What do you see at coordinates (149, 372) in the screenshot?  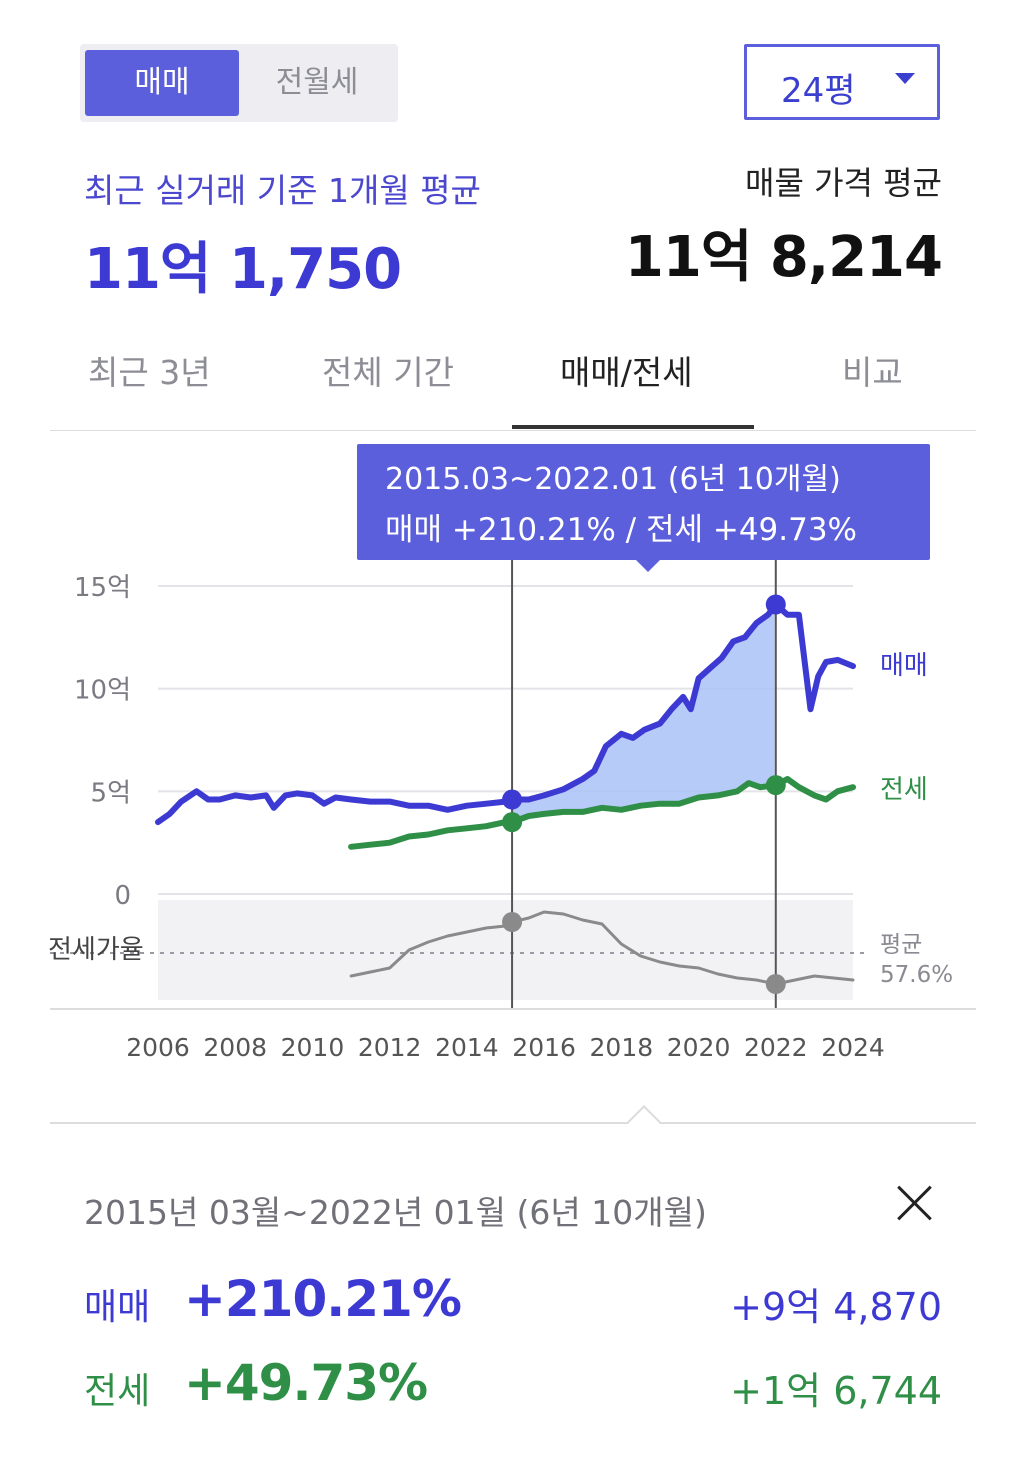 I see `tab-recent-3y: 최근 3년` at bounding box center [149, 372].